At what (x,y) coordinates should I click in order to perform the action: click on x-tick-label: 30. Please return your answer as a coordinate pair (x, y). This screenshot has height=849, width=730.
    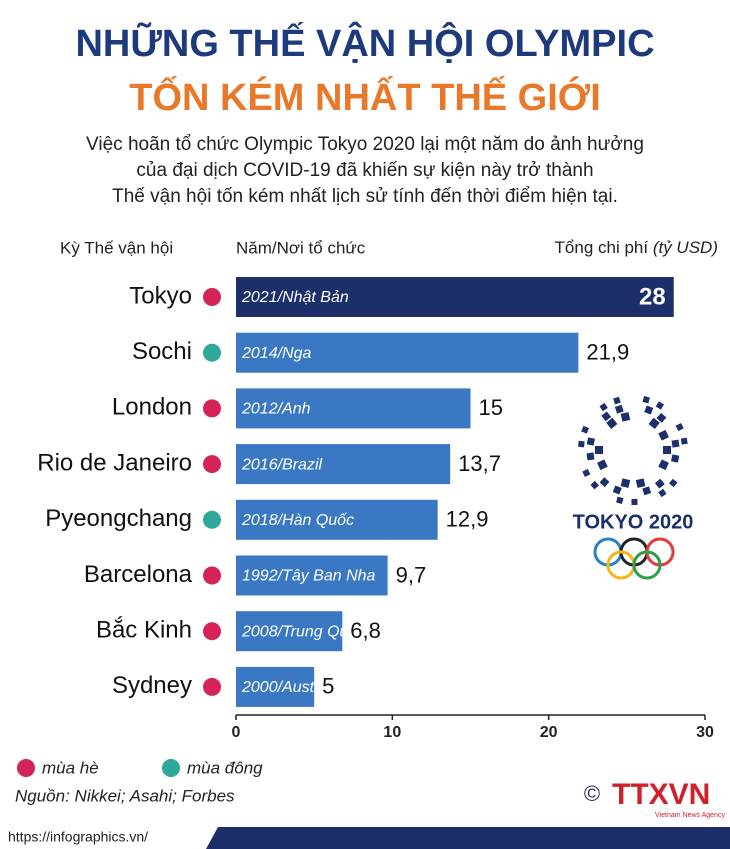
    Looking at the image, I should click on (705, 732).